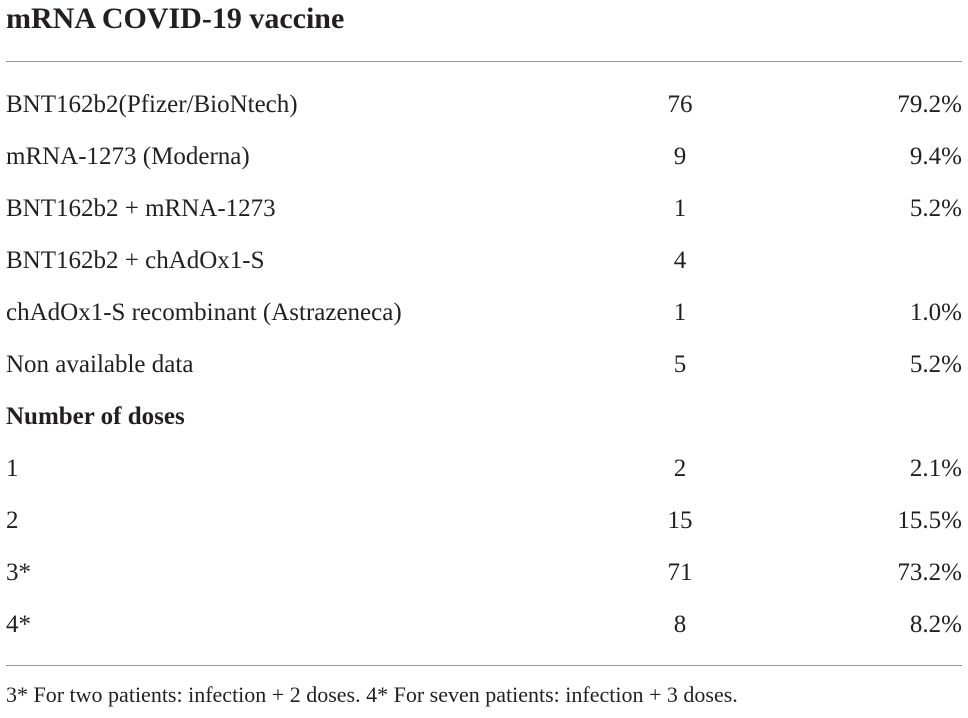  Describe the element at coordinates (680, 468) in the screenshot. I see `row-count: 2` at that location.